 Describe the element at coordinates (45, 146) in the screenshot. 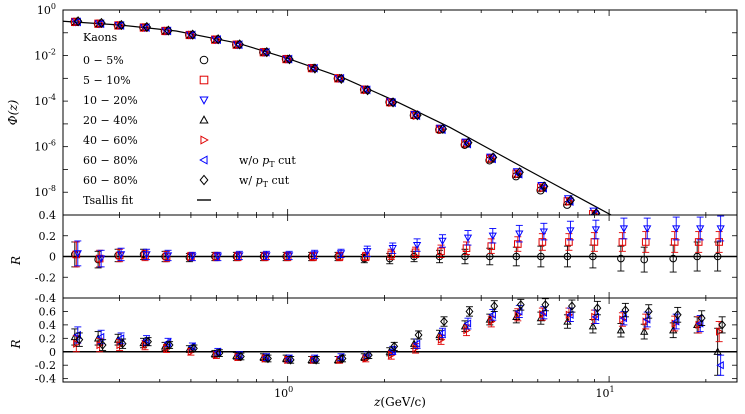

I see `y-tick-label: 10⁻⁶` at that location.